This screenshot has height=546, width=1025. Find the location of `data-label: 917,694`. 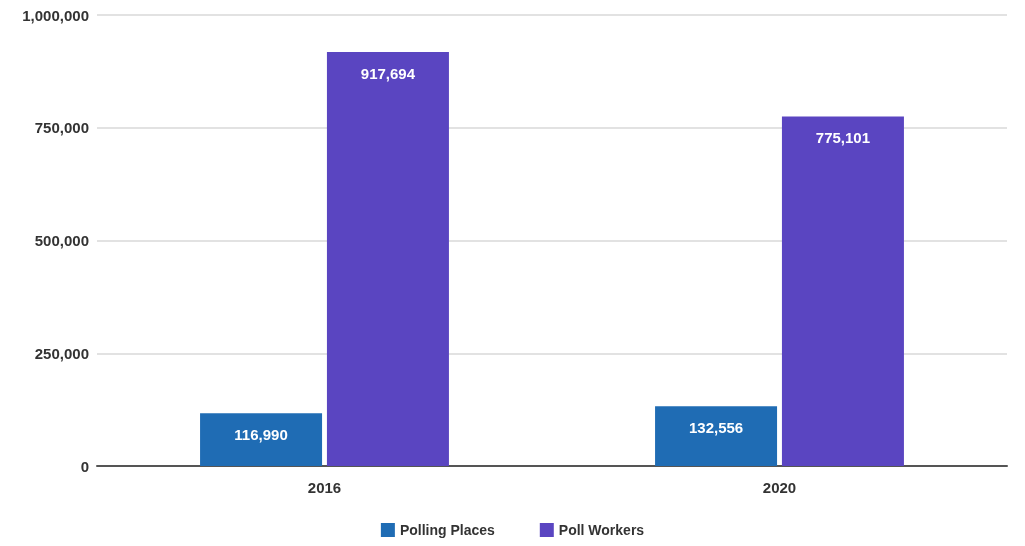

data-label: 917,694 is located at coordinates (388, 74).